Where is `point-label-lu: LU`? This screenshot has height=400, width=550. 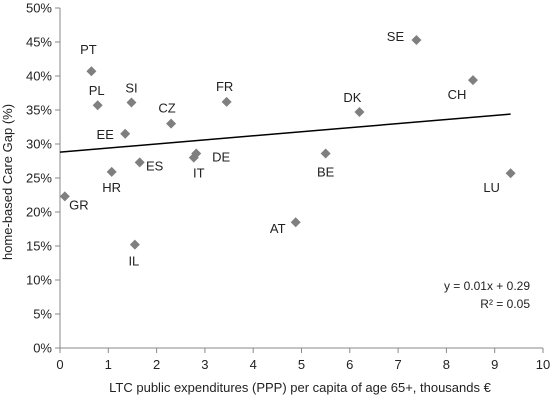
point-label-lu: LU is located at coordinates (491, 187).